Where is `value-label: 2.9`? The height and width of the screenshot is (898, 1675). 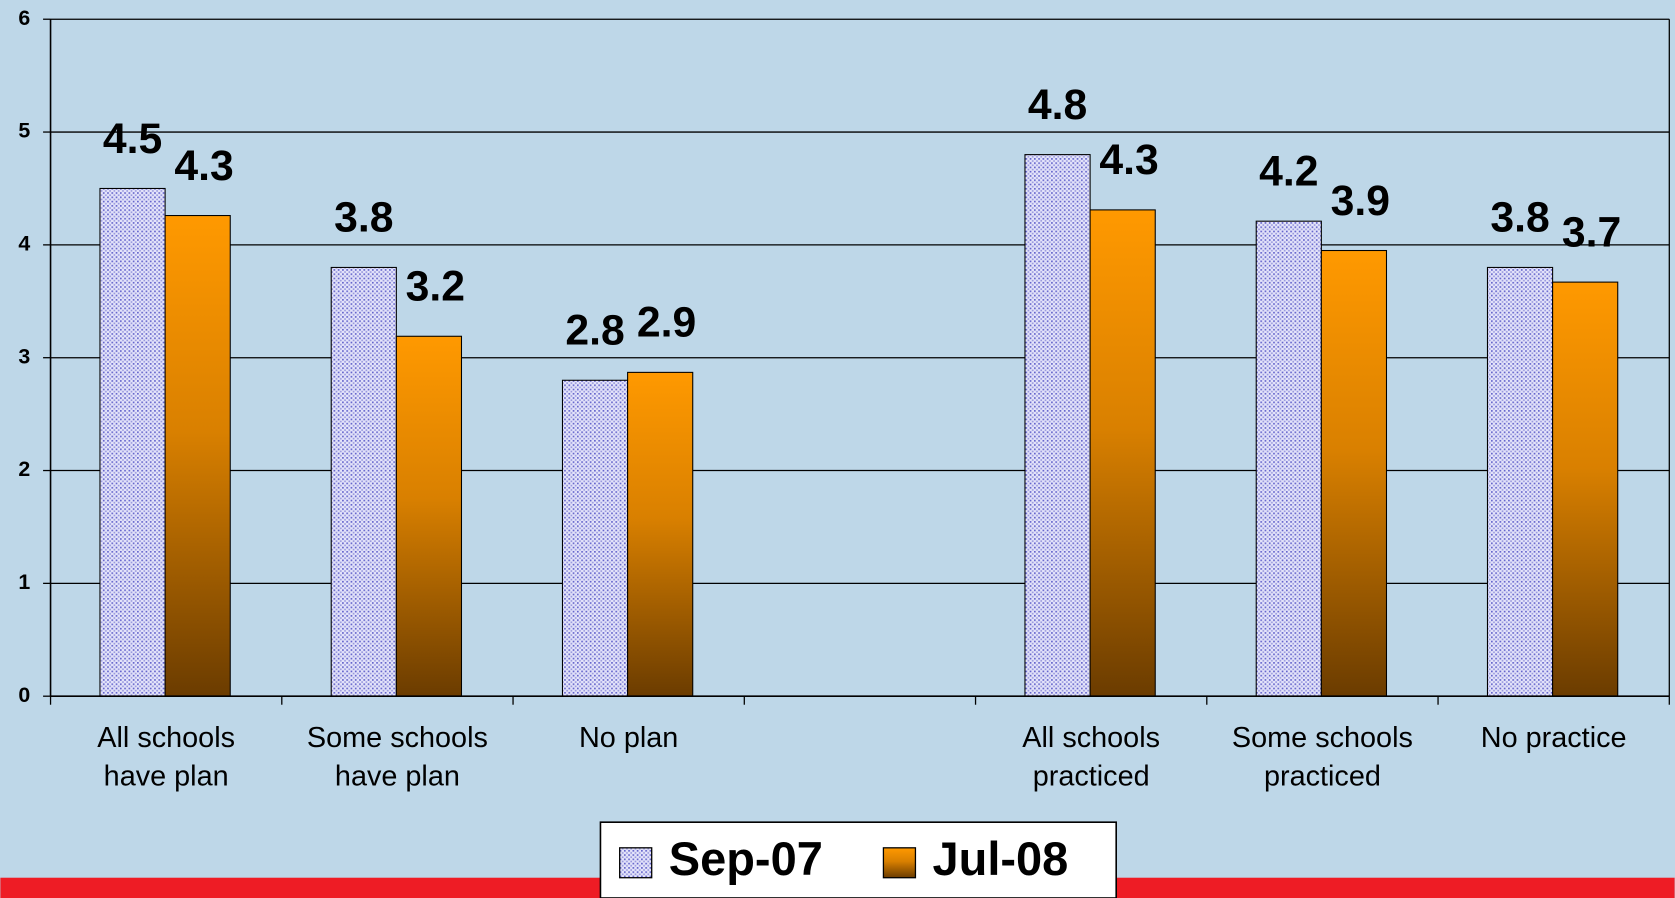 value-label: 2.9 is located at coordinates (666, 323).